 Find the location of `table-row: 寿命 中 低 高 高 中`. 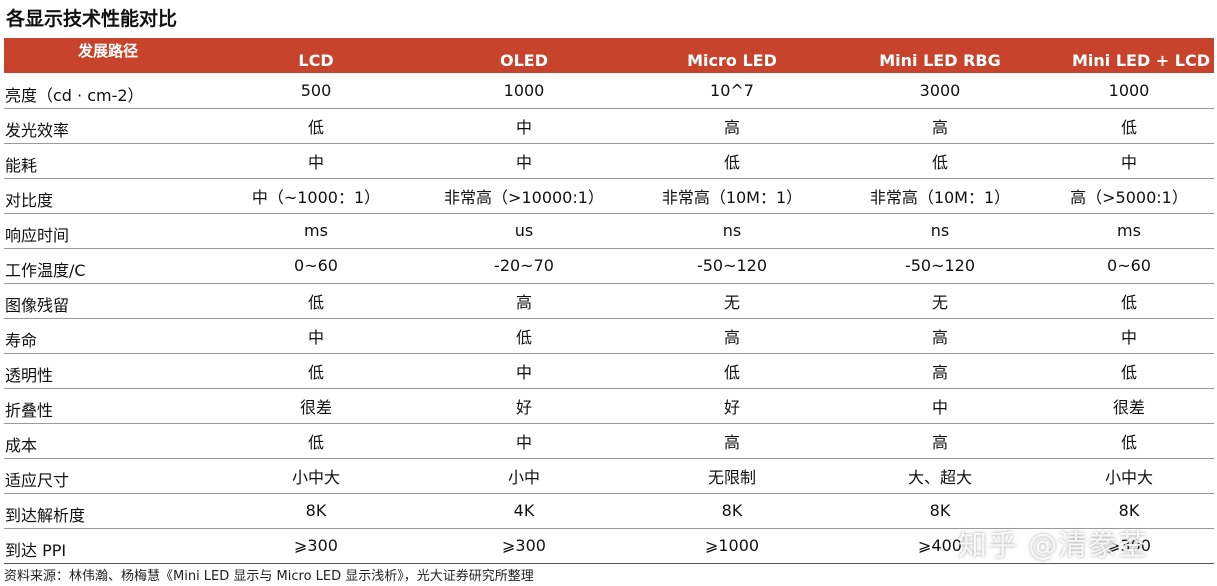

table-row: 寿命 中 低 高 高 中 is located at coordinates (609, 336).